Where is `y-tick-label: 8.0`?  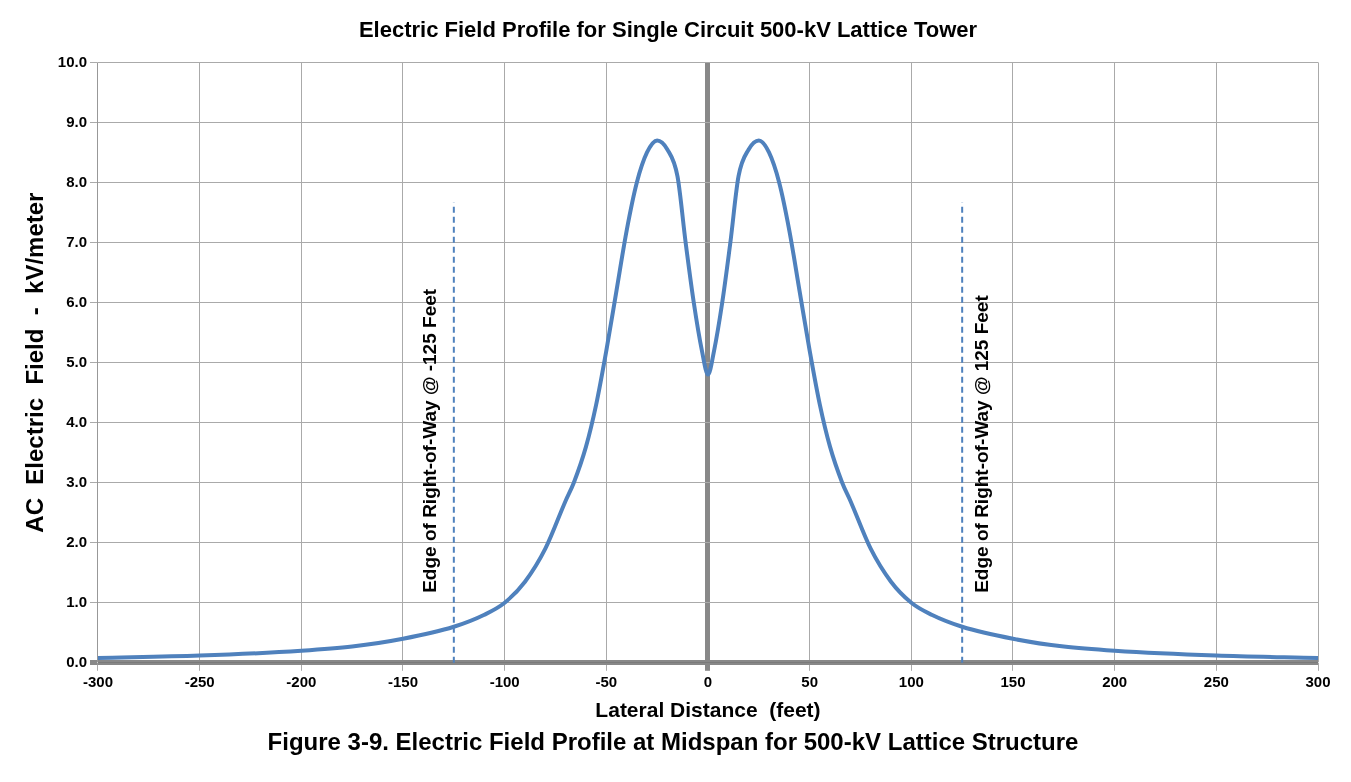
y-tick-label: 8.0 is located at coordinates (76, 181).